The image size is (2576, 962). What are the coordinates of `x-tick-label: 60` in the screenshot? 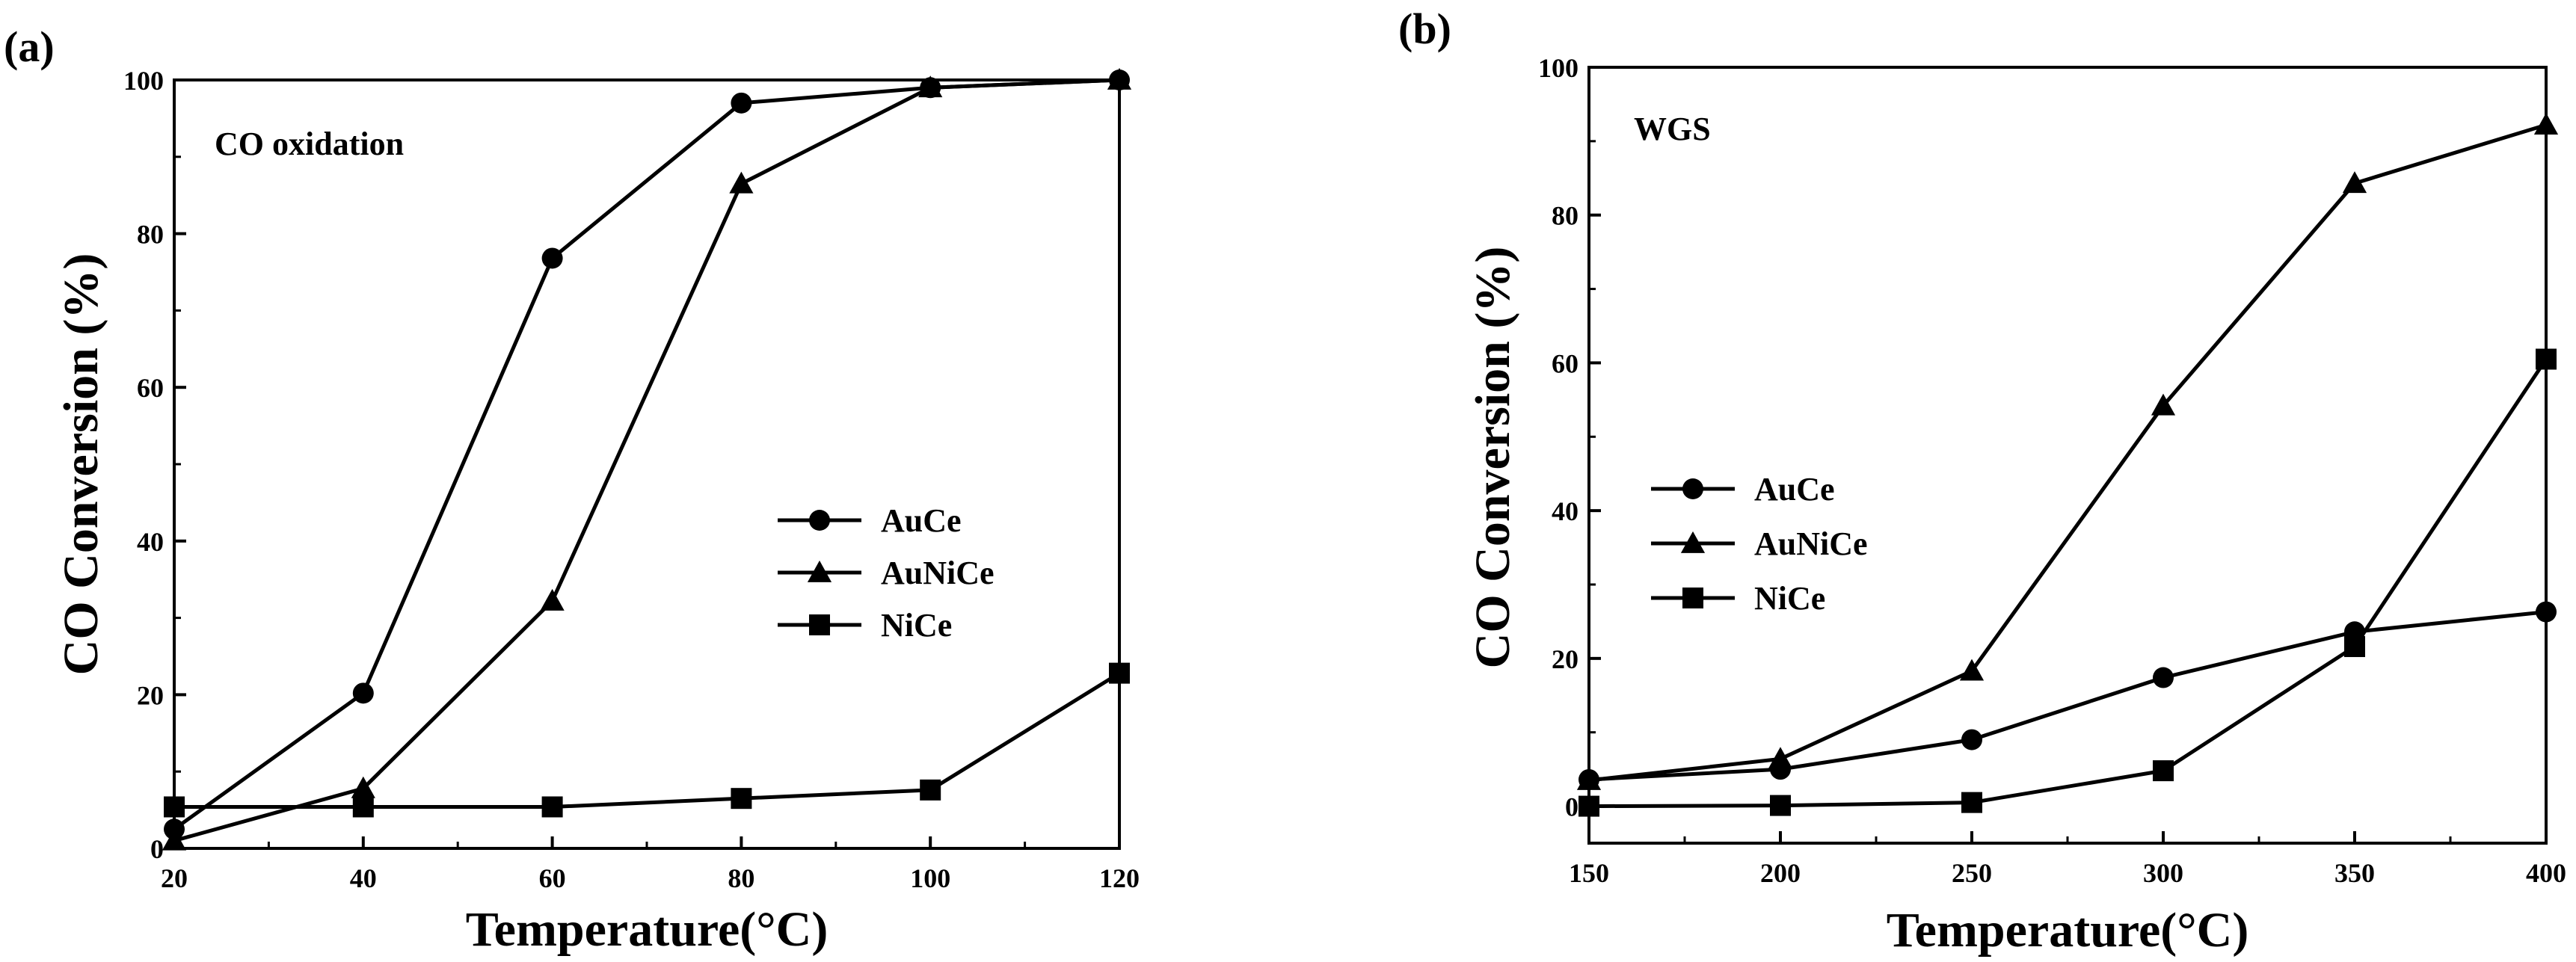 It's located at (552, 878).